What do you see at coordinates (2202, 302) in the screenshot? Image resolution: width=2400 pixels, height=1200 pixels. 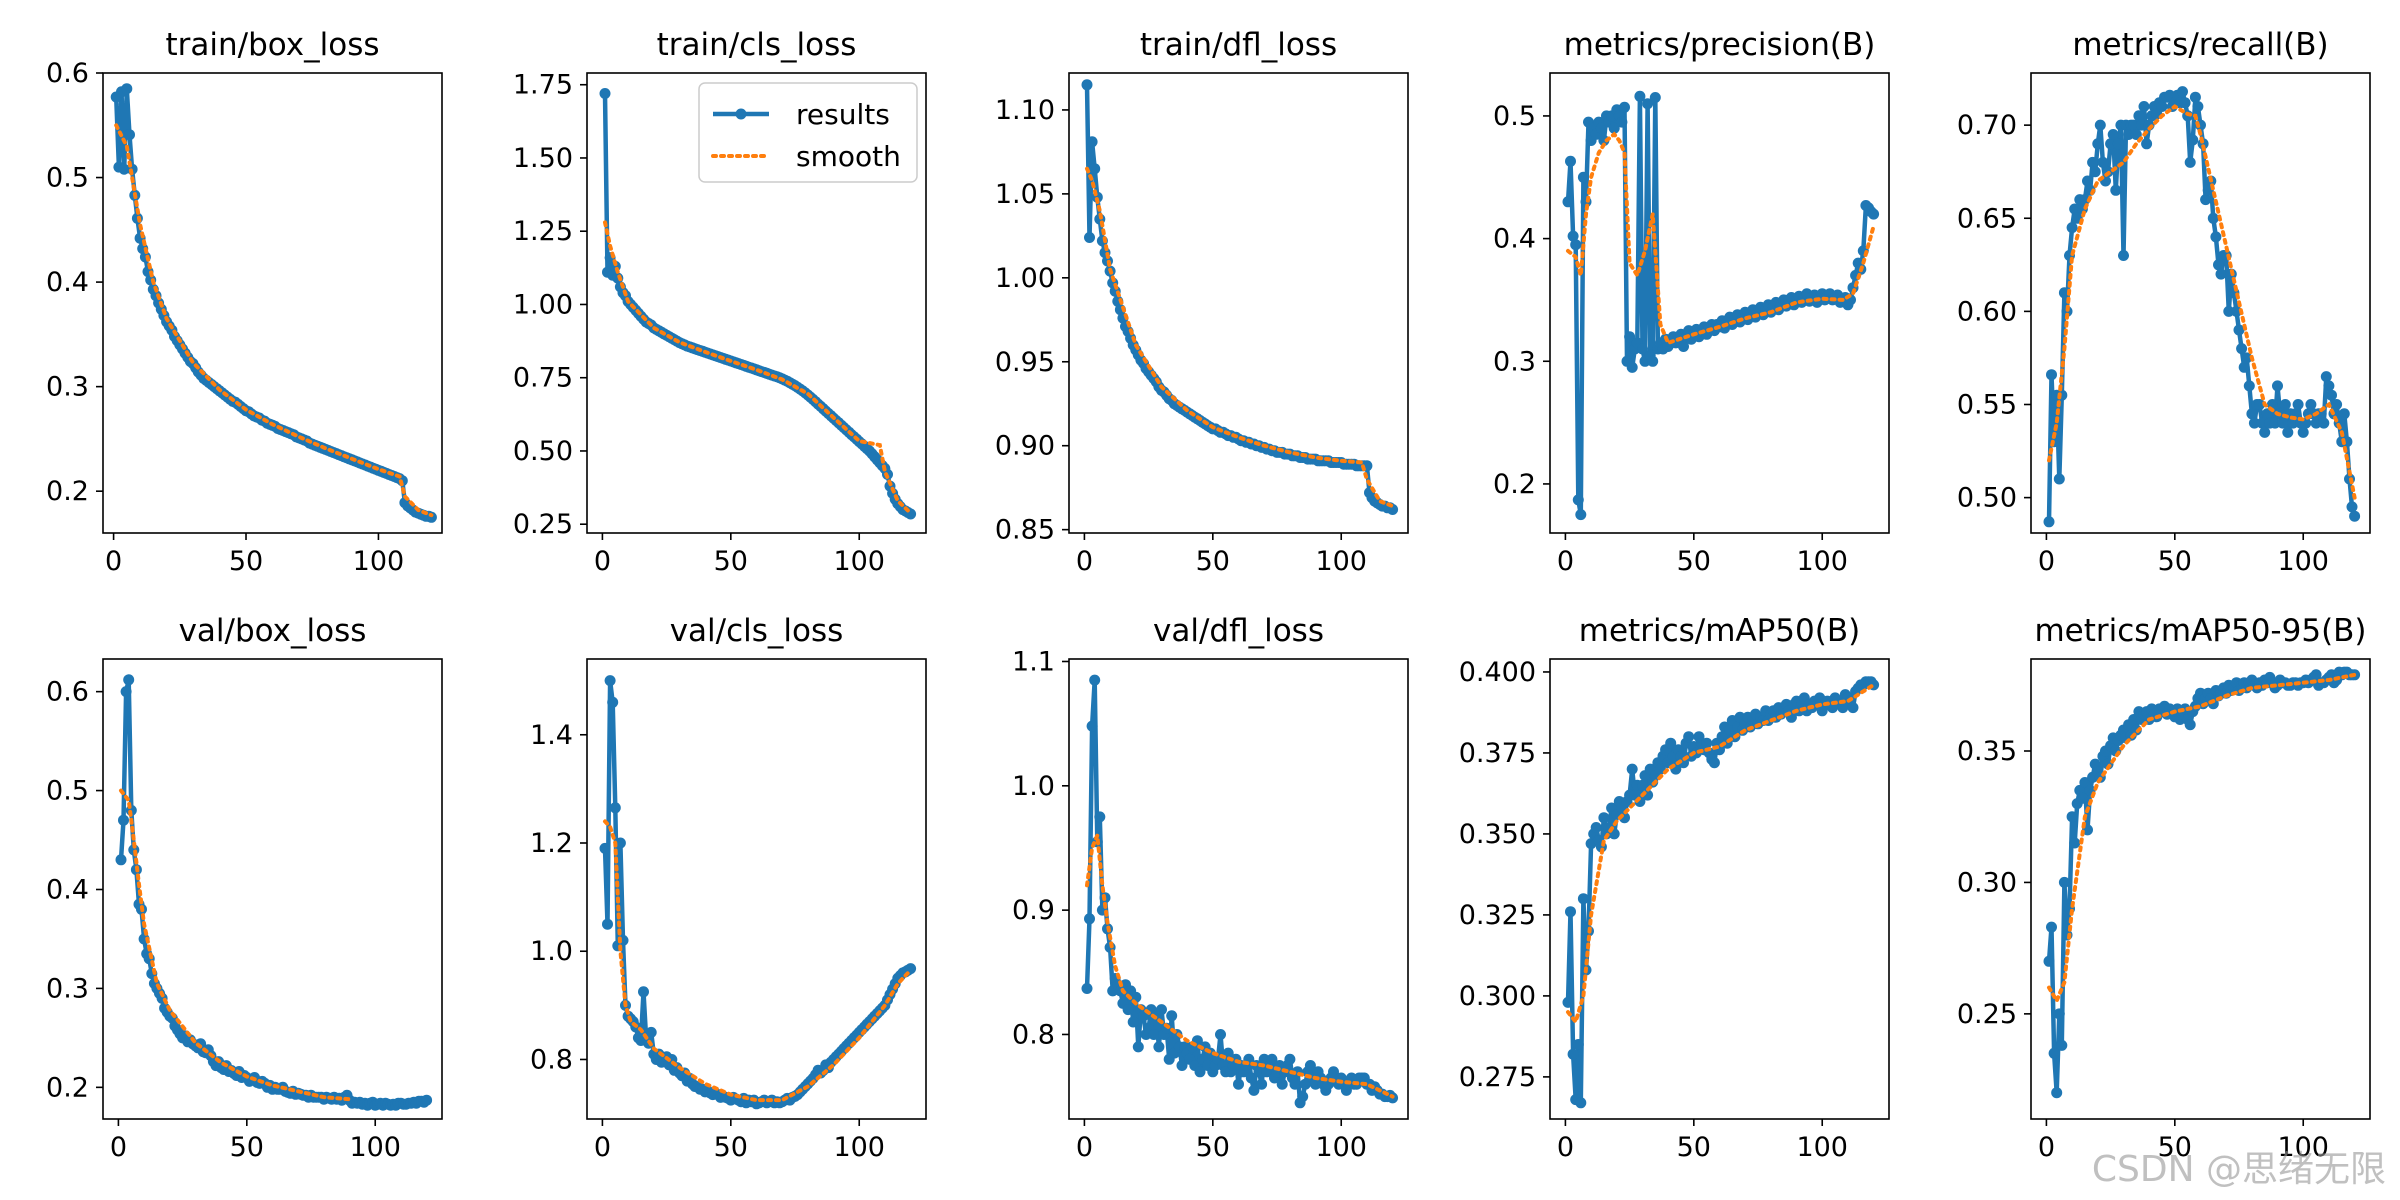 I see `smooth-line` at bounding box center [2202, 302].